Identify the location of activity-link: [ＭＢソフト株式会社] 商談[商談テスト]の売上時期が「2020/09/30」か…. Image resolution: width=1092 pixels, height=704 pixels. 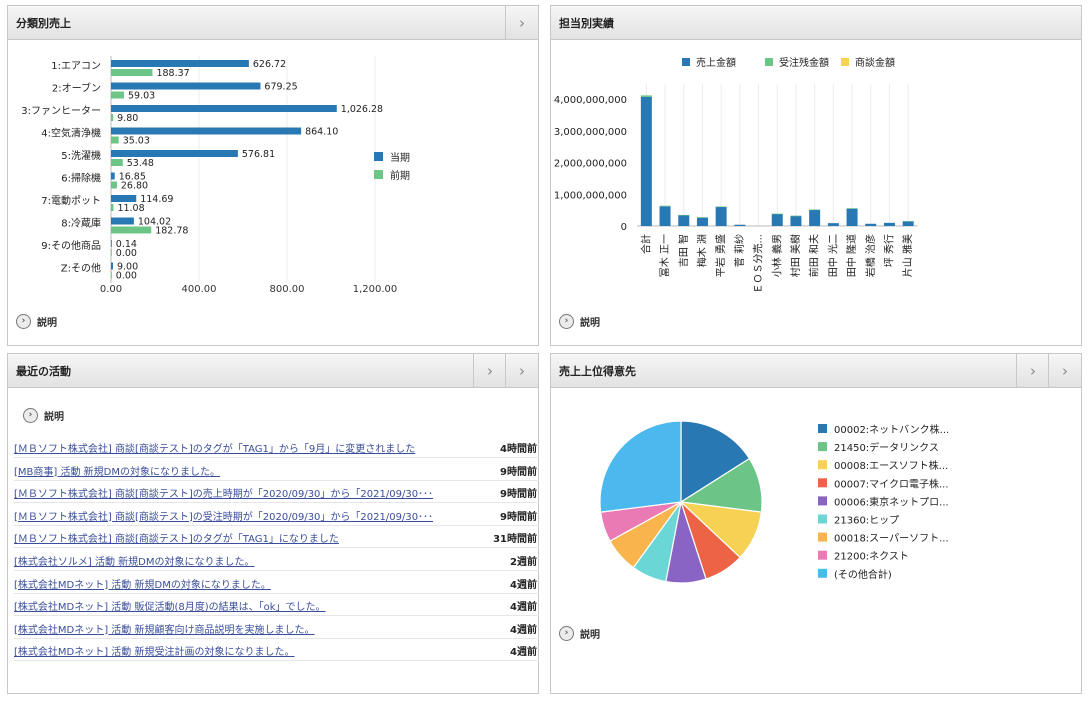
(224, 495).